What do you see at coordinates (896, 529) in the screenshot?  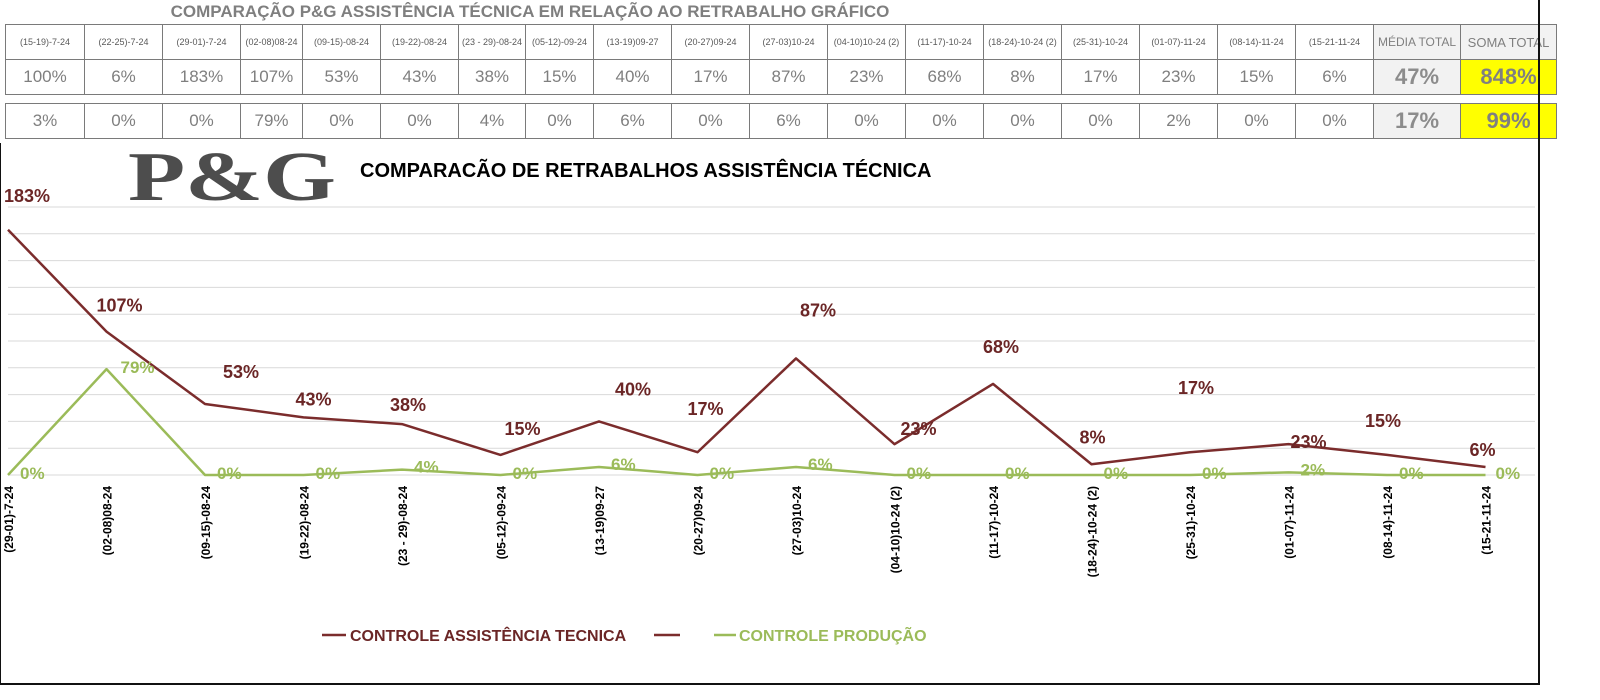 I see `x-tick-label: (04-10)10-24 (2)` at bounding box center [896, 529].